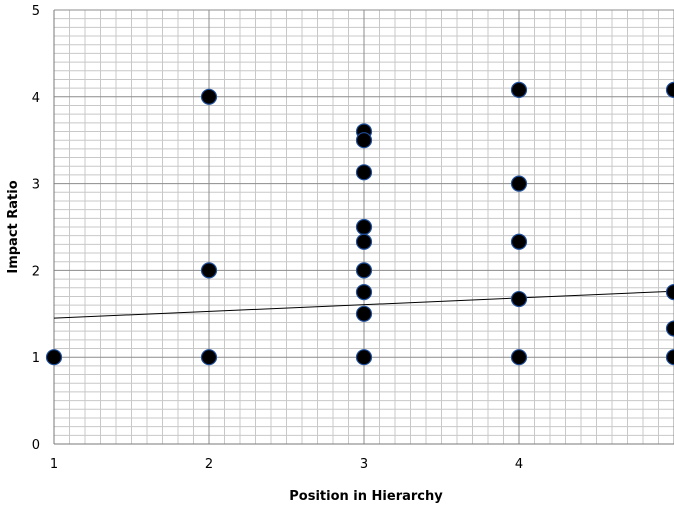 This screenshot has height=506, width=674. What do you see at coordinates (209, 464) in the screenshot?
I see `x-tick-label: 2` at bounding box center [209, 464].